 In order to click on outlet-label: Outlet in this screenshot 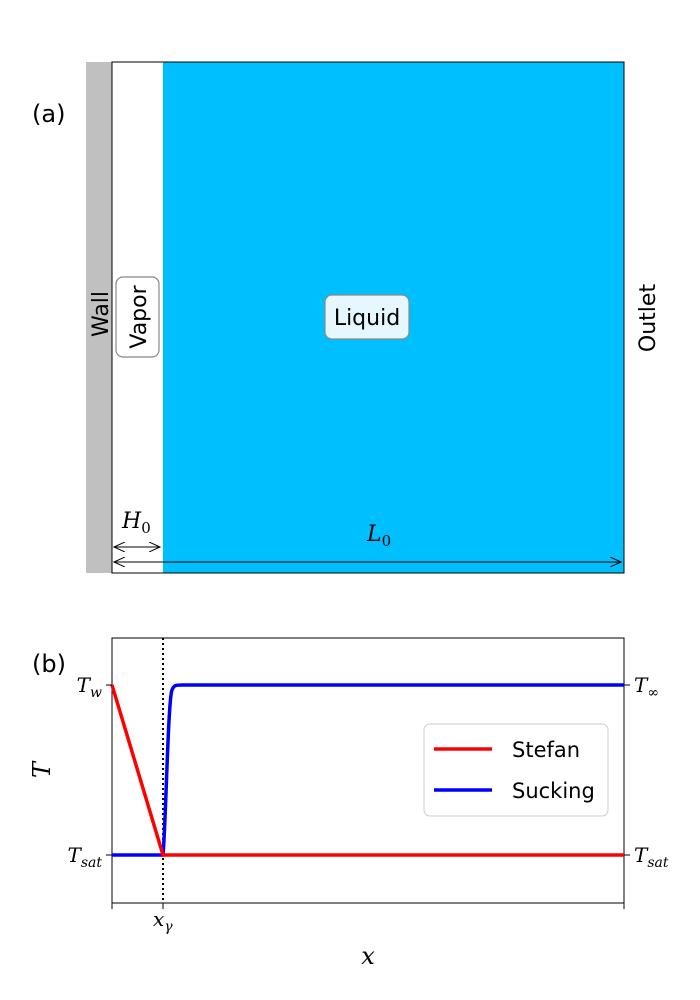, I will do `click(648, 318)`.